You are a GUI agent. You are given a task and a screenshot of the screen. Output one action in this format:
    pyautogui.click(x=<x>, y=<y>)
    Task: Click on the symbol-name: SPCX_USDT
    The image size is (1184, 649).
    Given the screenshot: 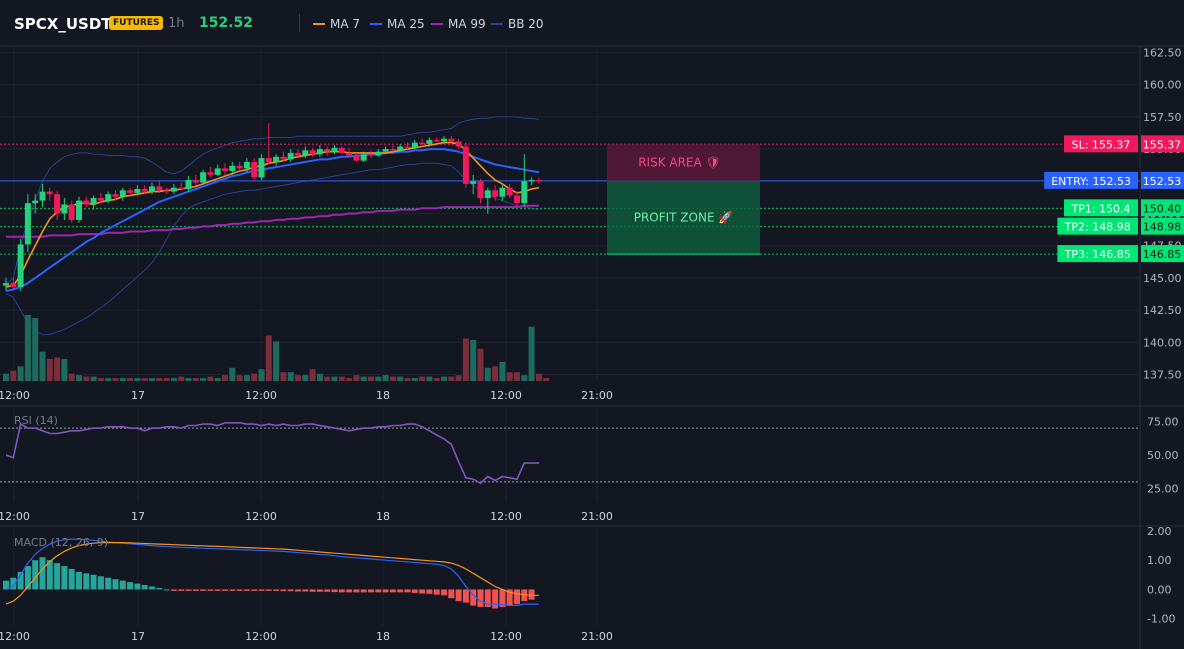 What is the action you would take?
    pyautogui.click(x=63, y=24)
    